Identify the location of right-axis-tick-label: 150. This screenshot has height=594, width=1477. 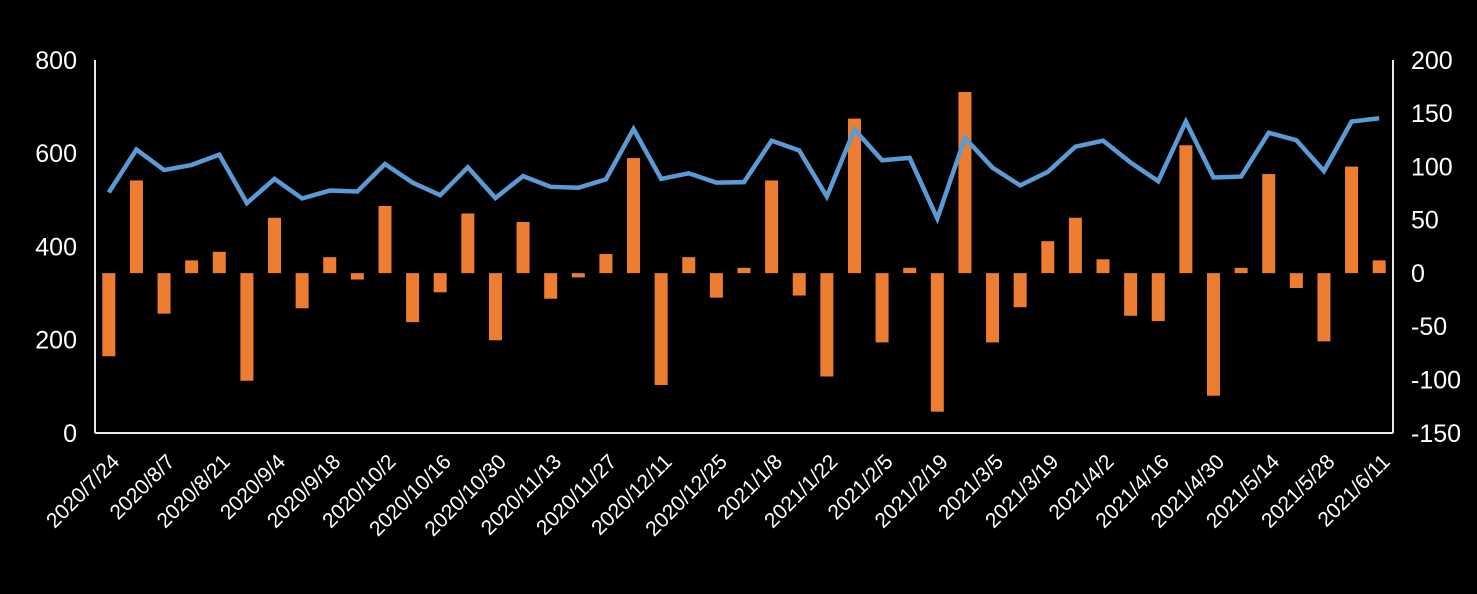
(1432, 114).